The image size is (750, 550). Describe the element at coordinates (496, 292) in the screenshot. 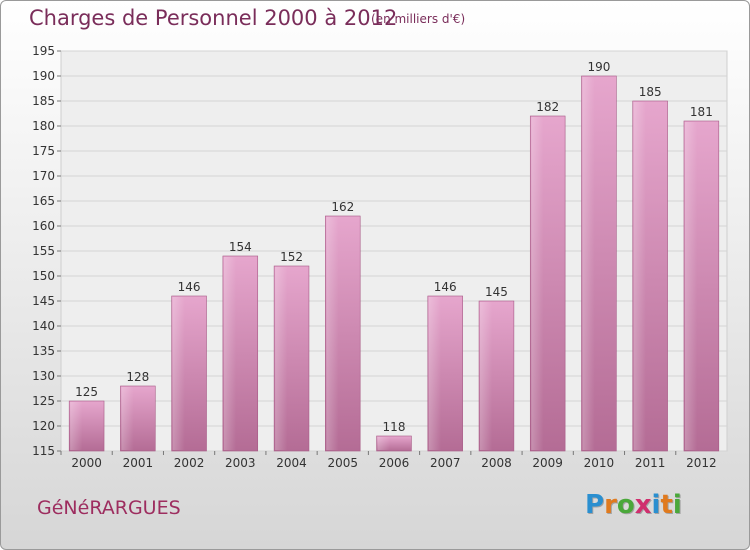

I see `bar-value-label: 145` at that location.